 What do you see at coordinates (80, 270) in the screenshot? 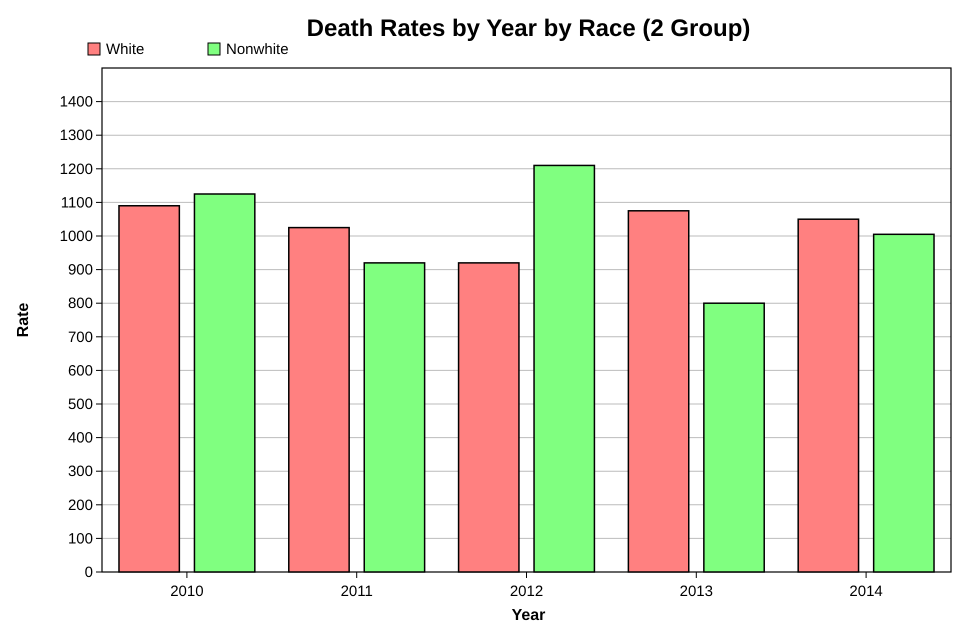
I see `y-tick-label: 900` at bounding box center [80, 270].